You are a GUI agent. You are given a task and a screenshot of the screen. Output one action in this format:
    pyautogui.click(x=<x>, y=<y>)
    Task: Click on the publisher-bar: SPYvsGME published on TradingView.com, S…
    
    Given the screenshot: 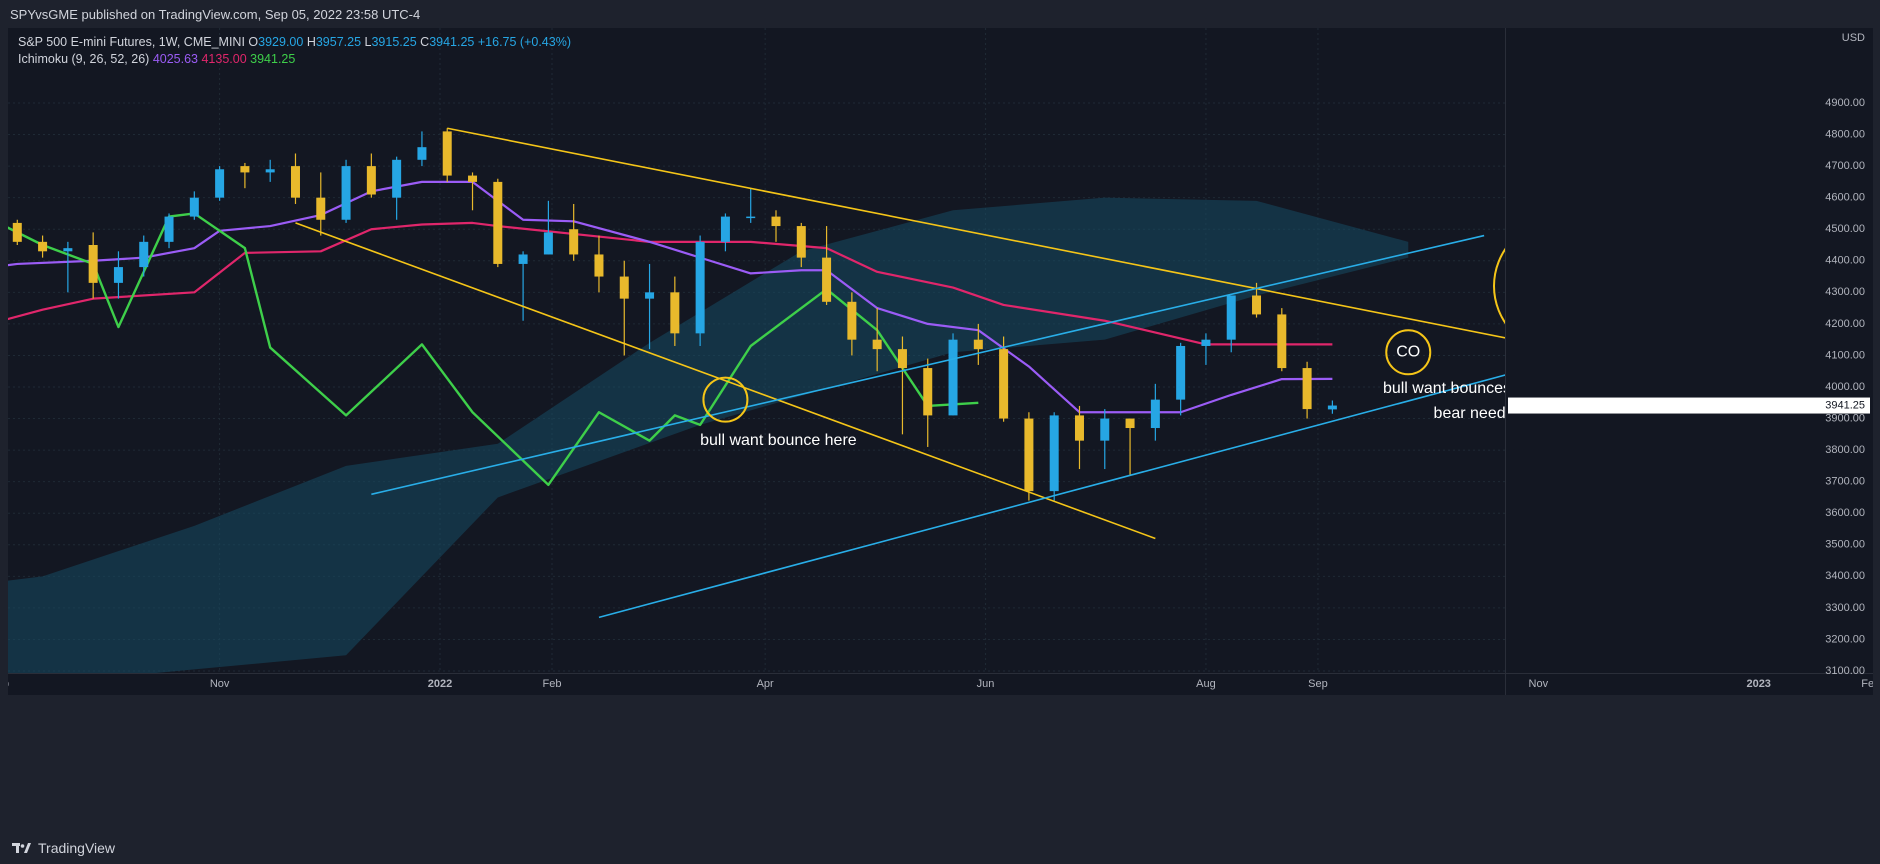 What is the action you would take?
    pyautogui.click(x=940, y=14)
    